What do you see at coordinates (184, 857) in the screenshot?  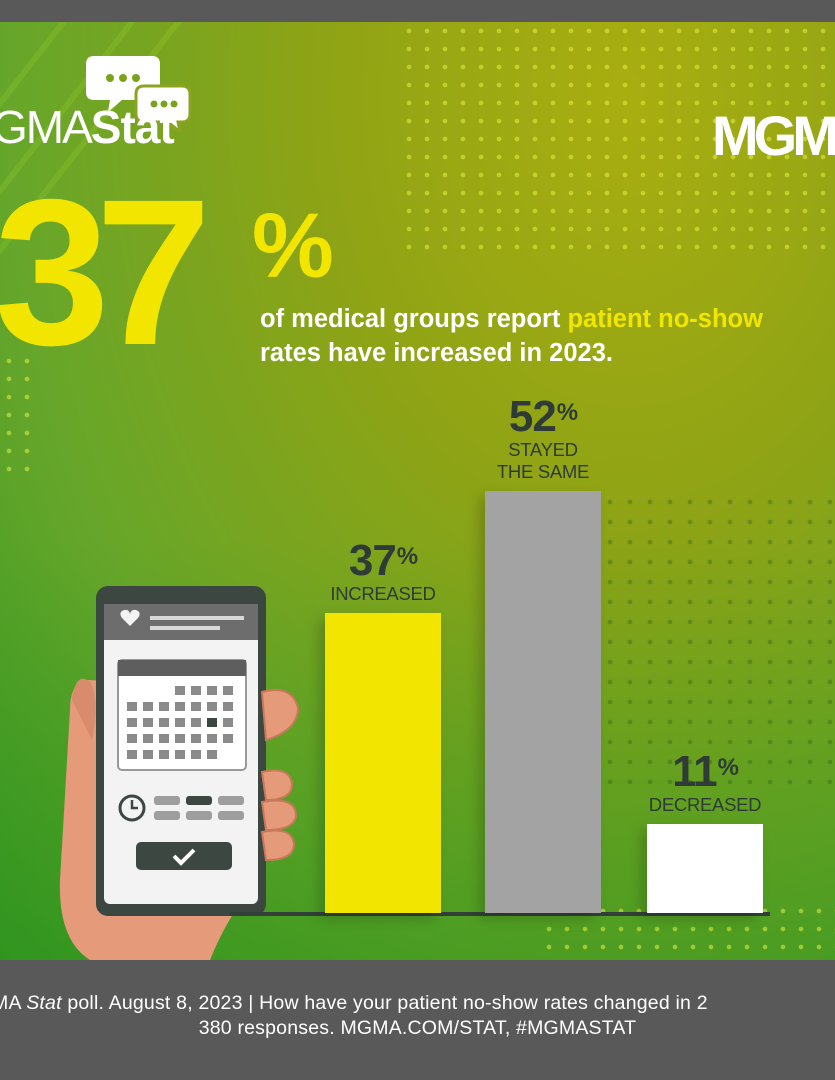 I see `checkmark-icon` at bounding box center [184, 857].